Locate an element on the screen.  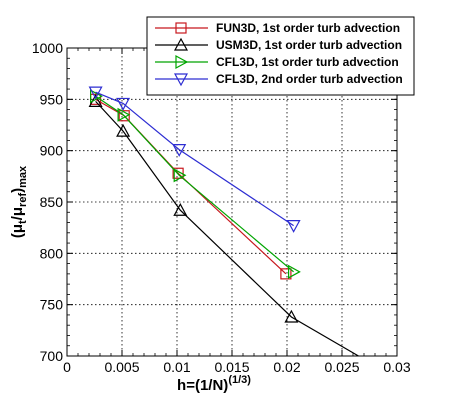
x-tick-label: 0.025 is located at coordinates (341, 367).